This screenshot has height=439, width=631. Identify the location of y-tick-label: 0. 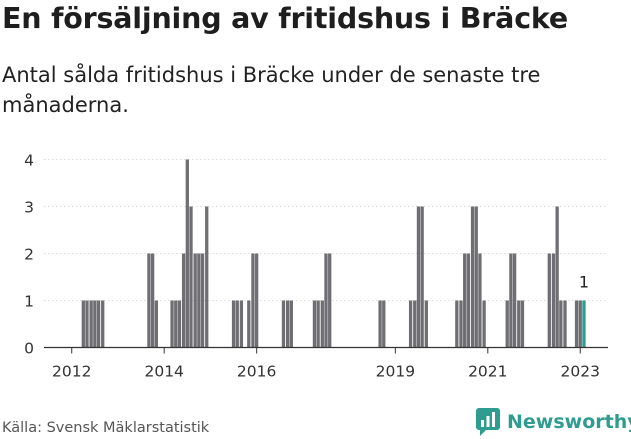
(29, 349).